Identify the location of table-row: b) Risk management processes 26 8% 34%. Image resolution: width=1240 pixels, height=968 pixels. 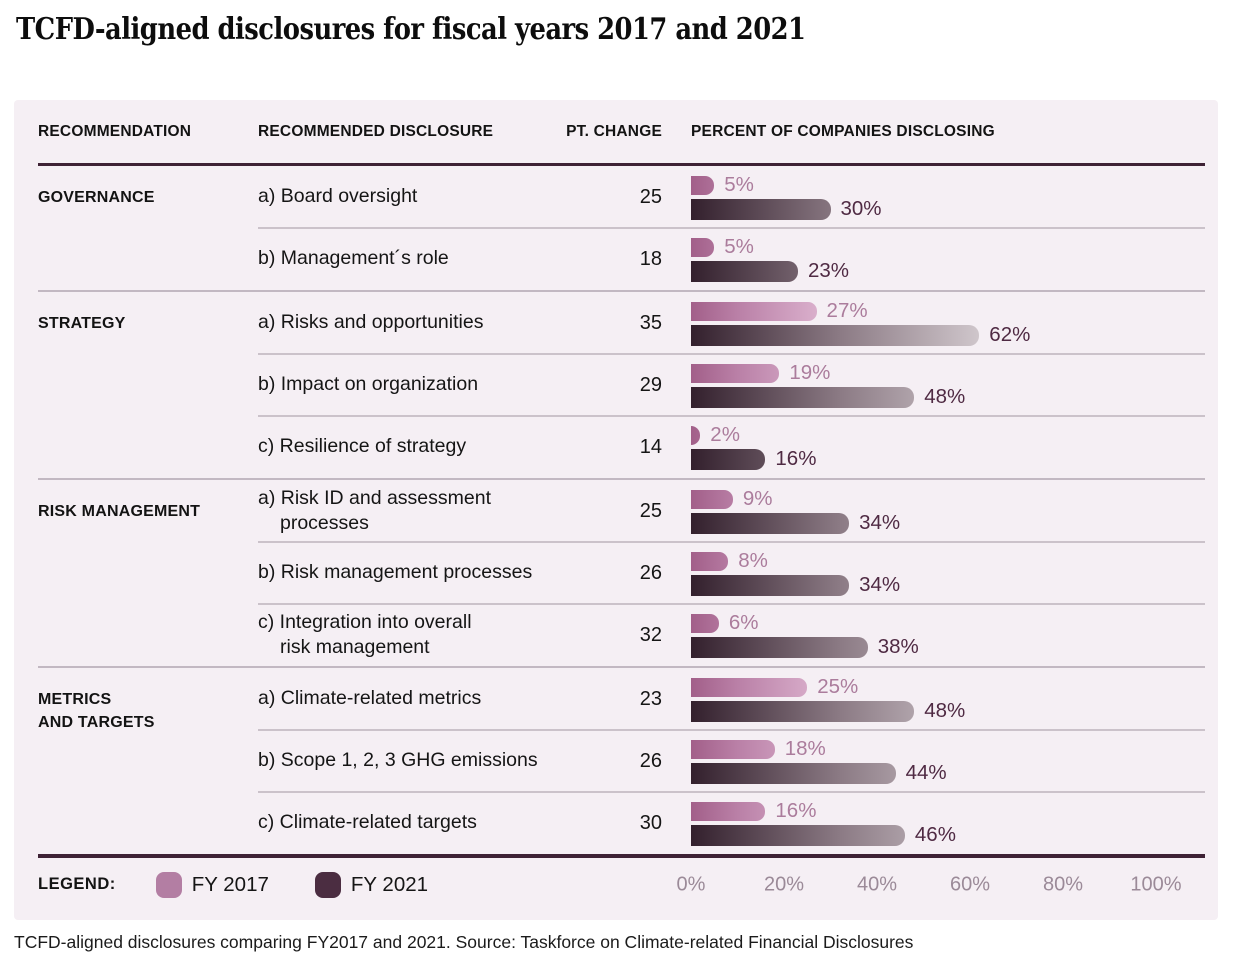
(731, 572).